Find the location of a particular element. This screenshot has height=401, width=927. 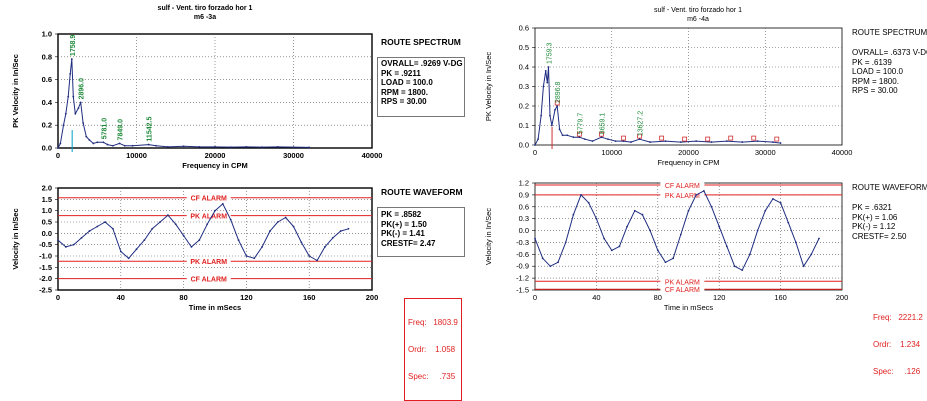

x-tick-label: 120 is located at coordinates (719, 297).